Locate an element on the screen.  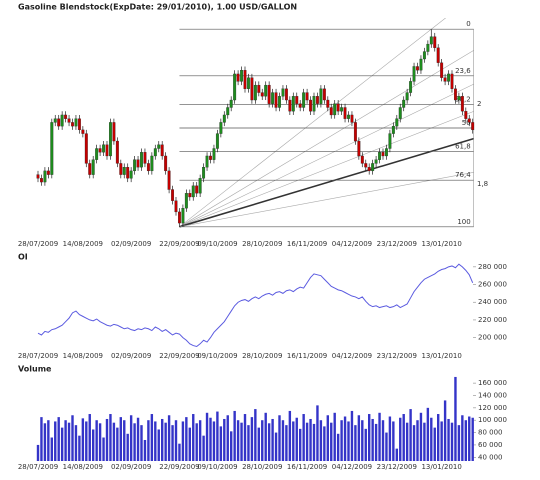
y-tick-label: 80 000 is located at coordinates (490, 433).